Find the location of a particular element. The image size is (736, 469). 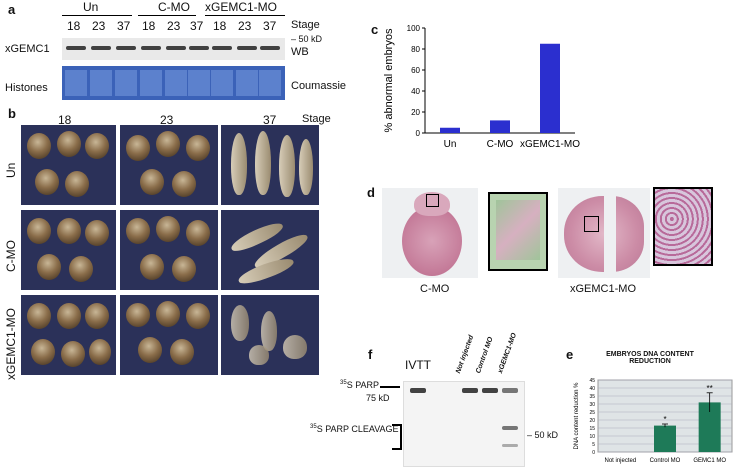

panel-b-stage-word: Stage is located at coordinates (316, 119).